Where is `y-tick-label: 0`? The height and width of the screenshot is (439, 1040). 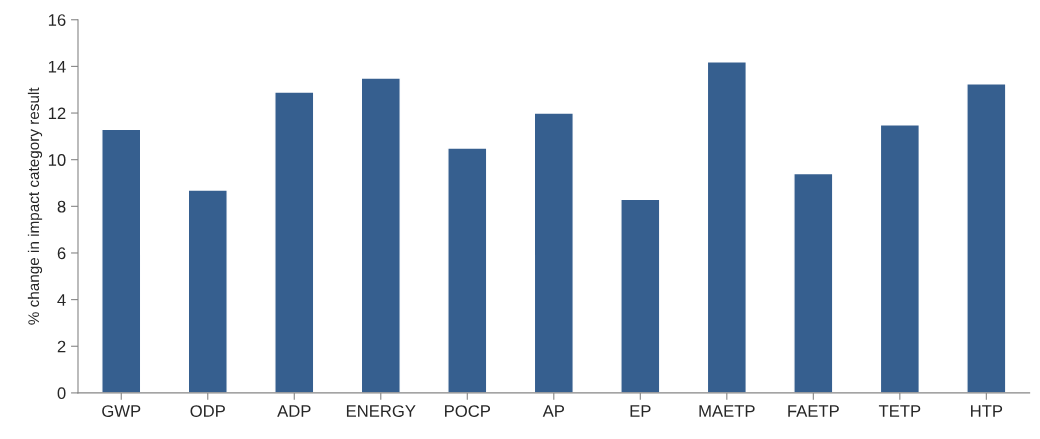
y-tick-label: 0 is located at coordinates (61, 393).